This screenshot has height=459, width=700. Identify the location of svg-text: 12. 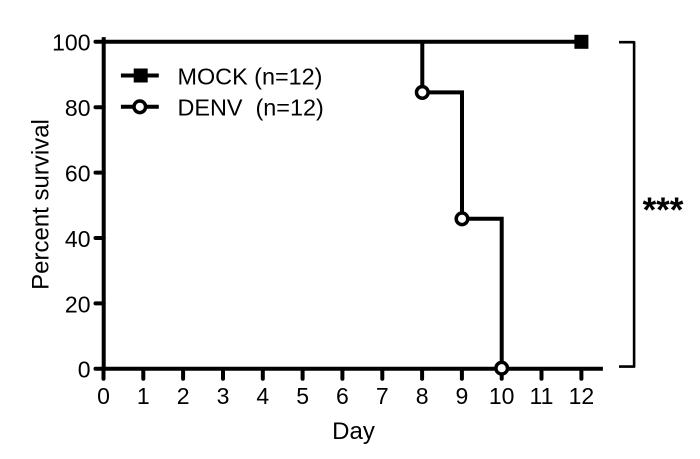
(582, 396).